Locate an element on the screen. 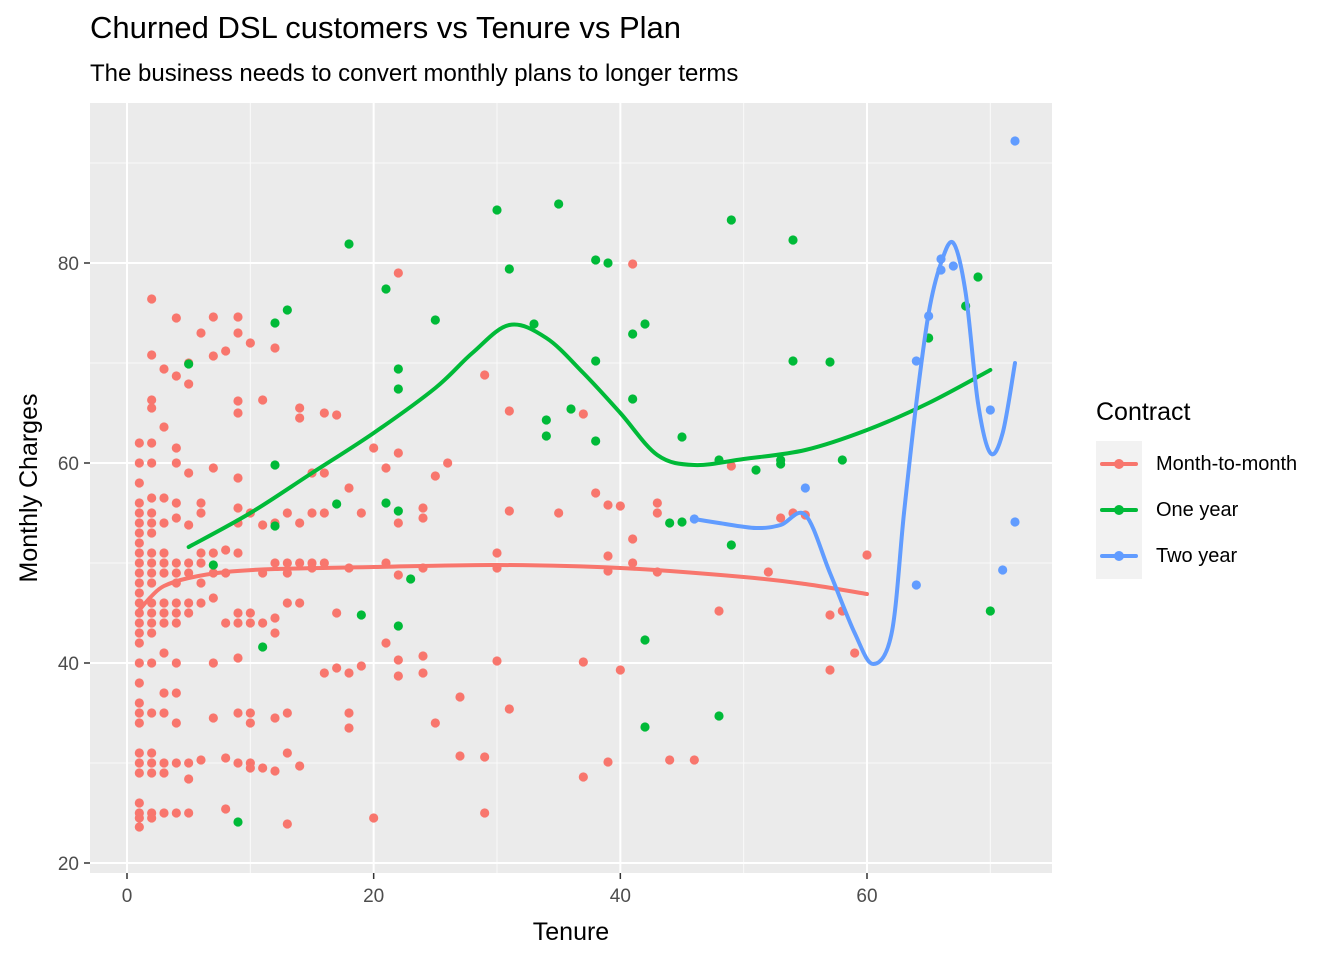 The width and height of the screenshot is (1344, 960). legend-item-one-year: One year is located at coordinates (1196, 510).